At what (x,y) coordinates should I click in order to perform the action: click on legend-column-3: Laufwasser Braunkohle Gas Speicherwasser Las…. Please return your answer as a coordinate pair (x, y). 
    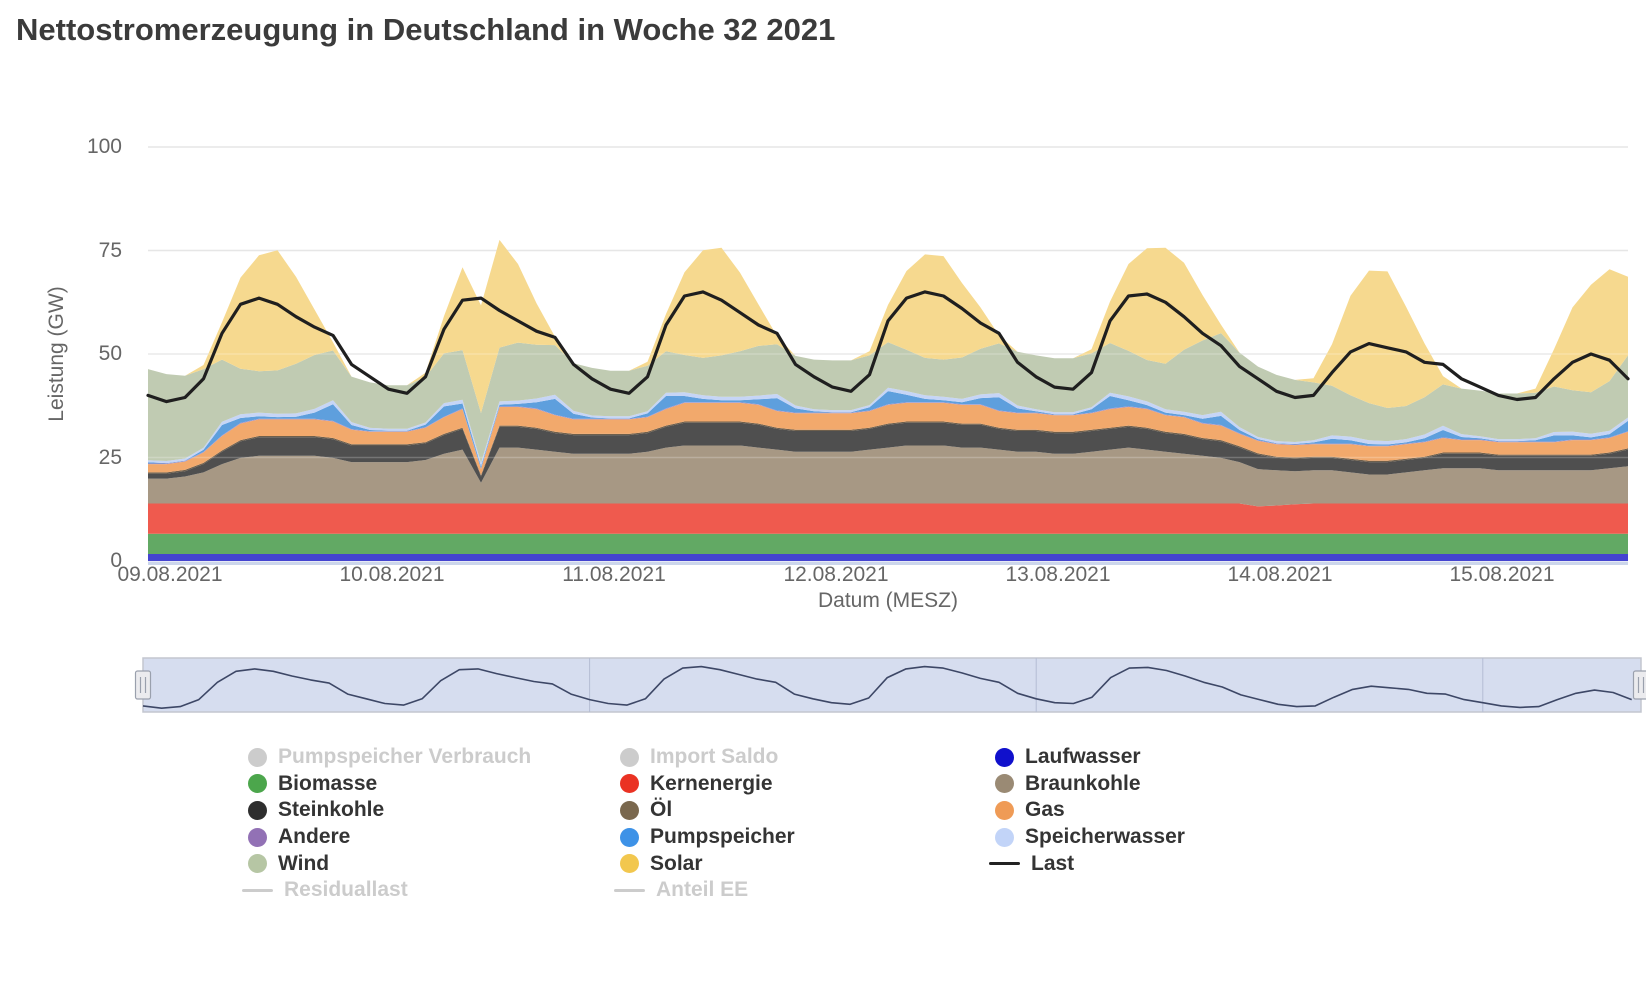
    Looking at the image, I should click on (1087, 810).